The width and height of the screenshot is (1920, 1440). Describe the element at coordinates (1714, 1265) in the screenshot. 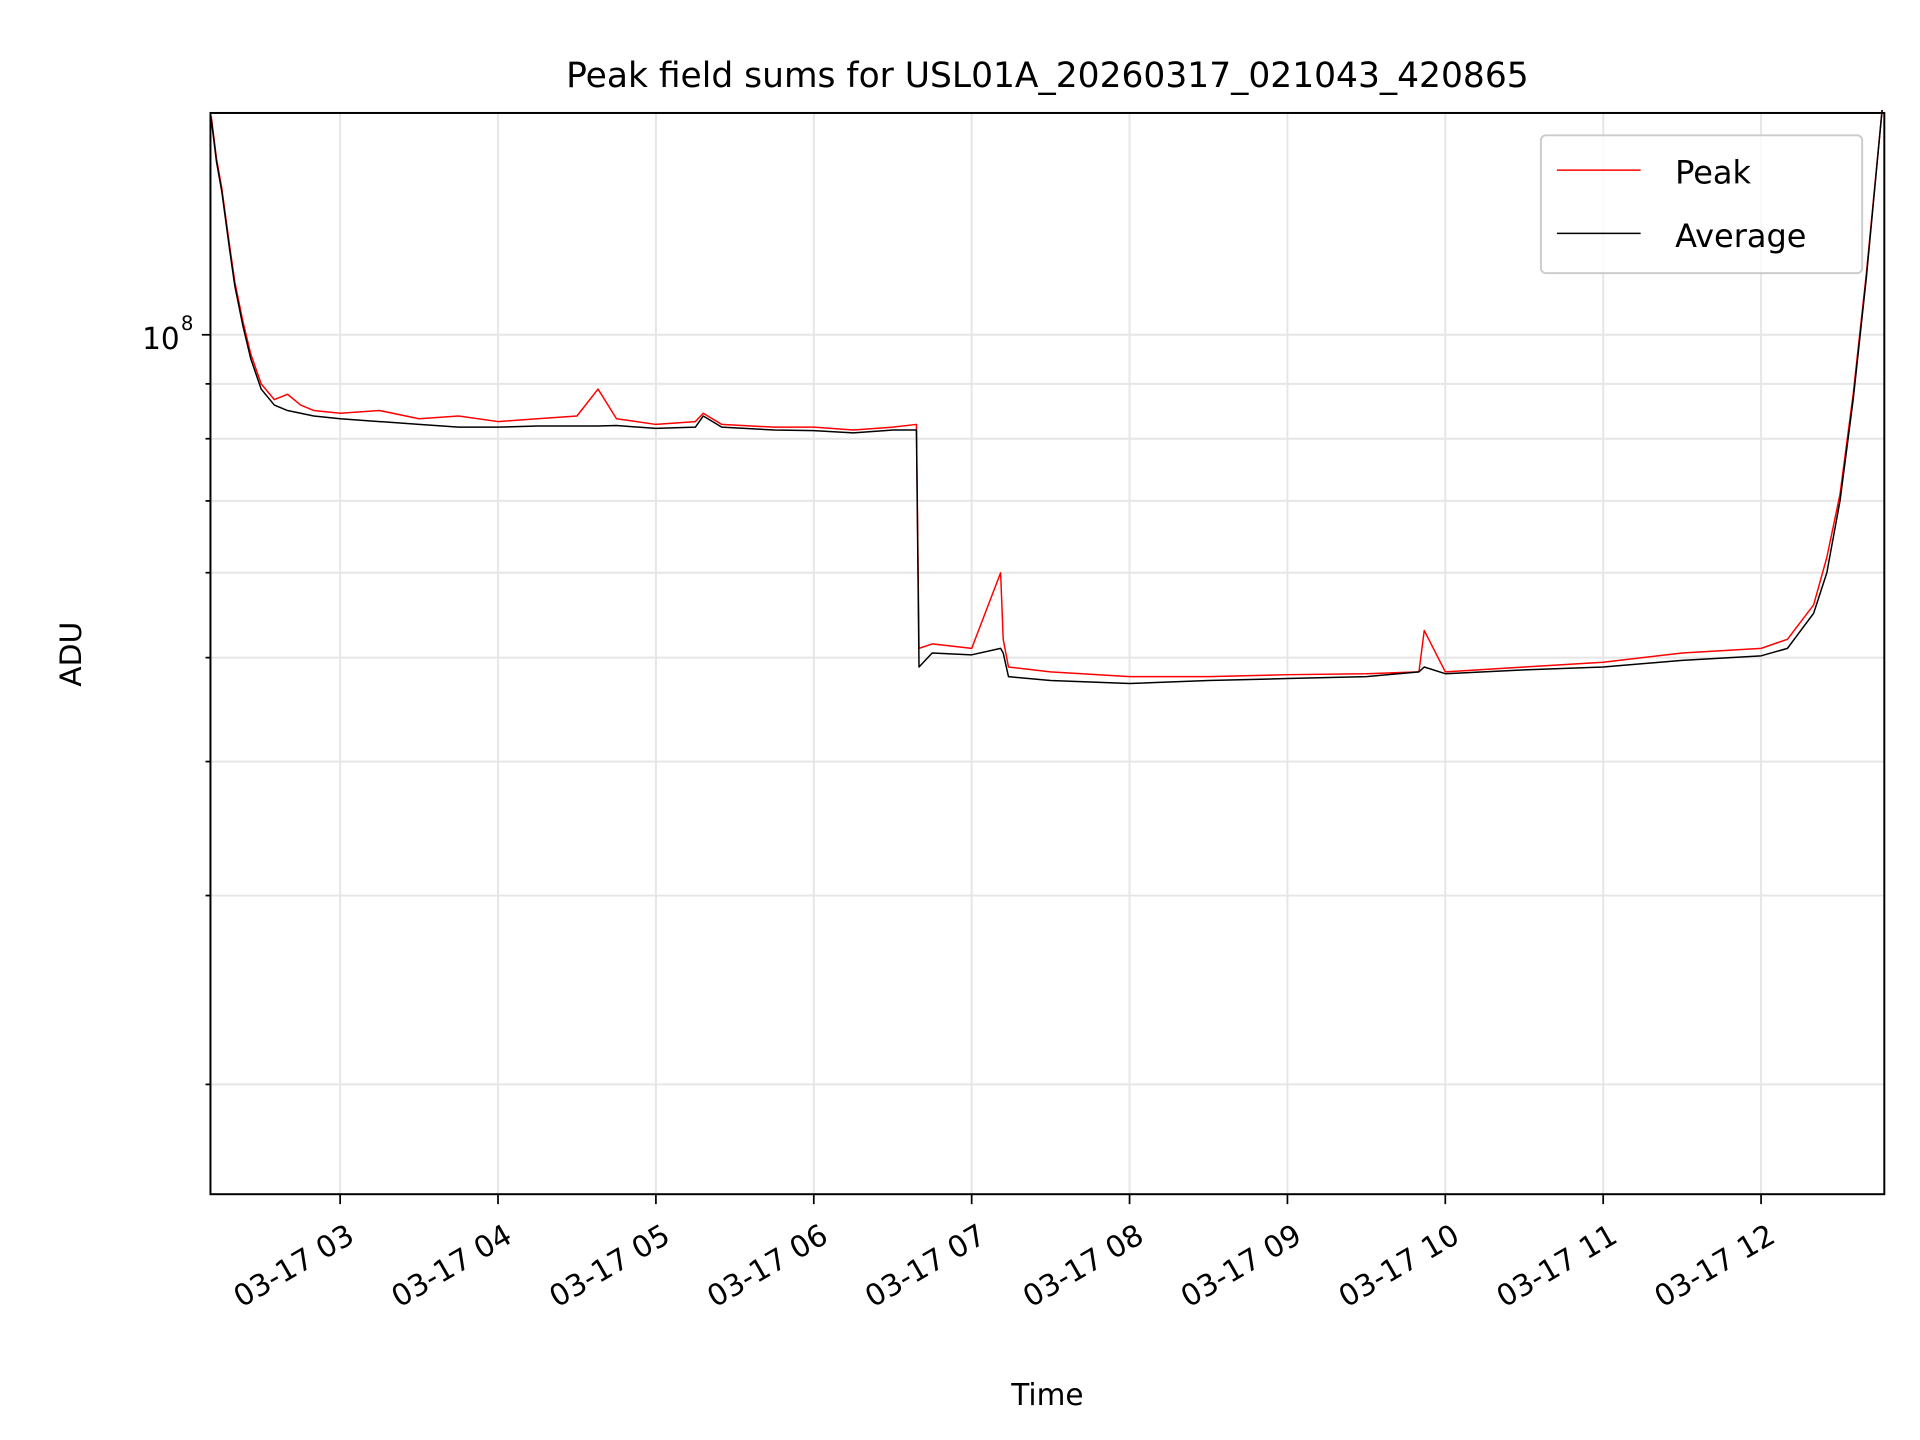

I see `x-tick-label: 03-17 12` at that location.